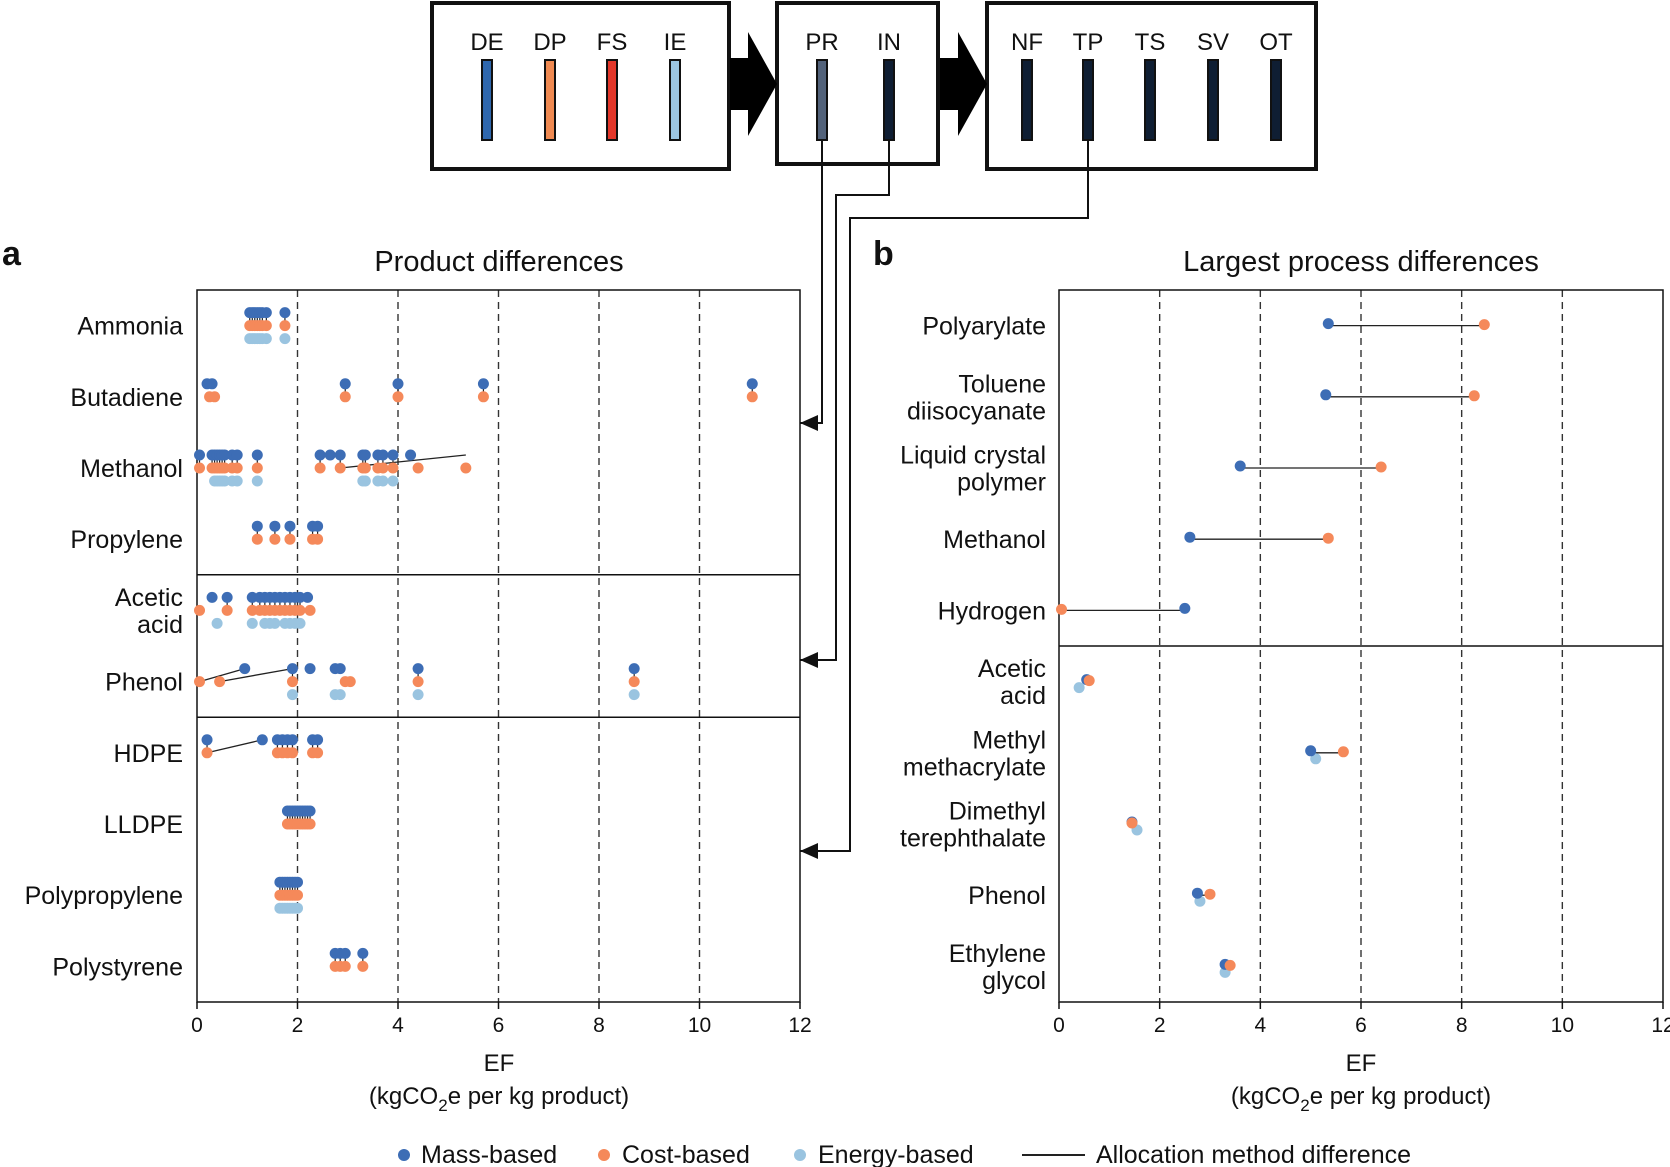 Image resolution: width=1670 pixels, height=1167 pixels. I want to click on flow-bar-de, so click(487, 100).